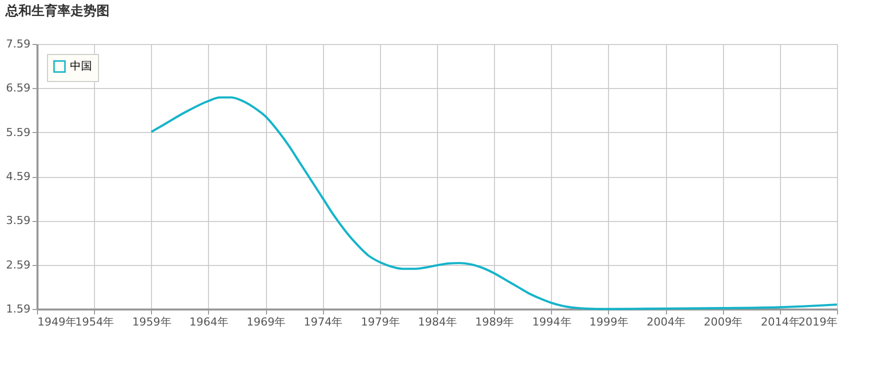 The image size is (893, 388). What do you see at coordinates (818, 322) in the screenshot?
I see `x-tick-label: 2019年` at bounding box center [818, 322].